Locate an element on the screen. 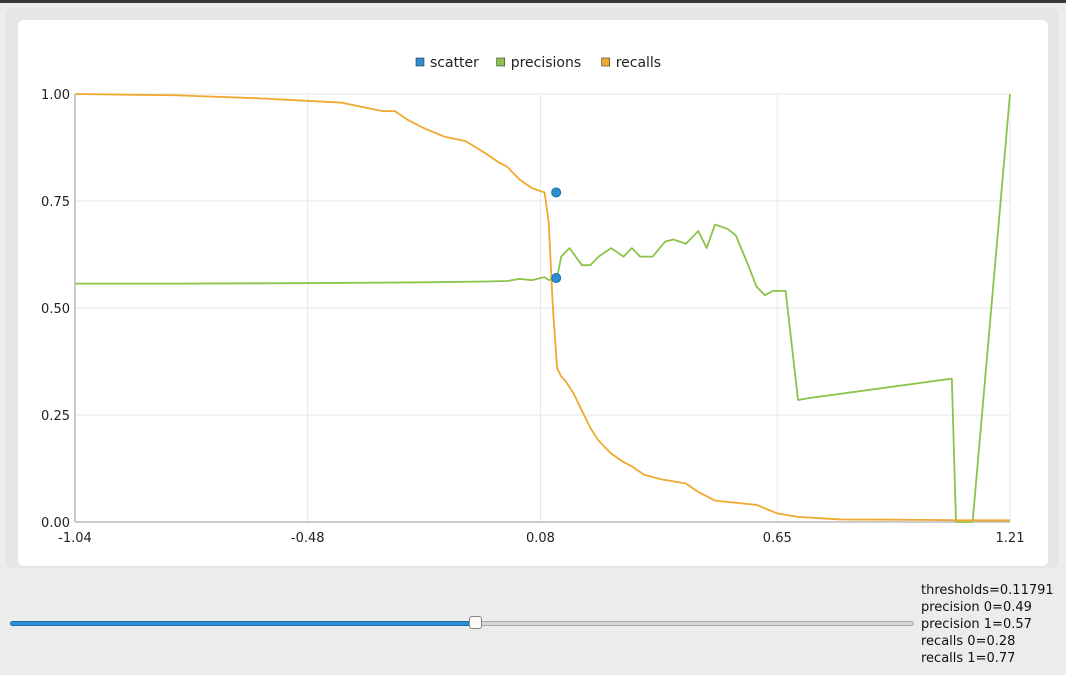  legend-item-recalls: recalls is located at coordinates (631, 63).